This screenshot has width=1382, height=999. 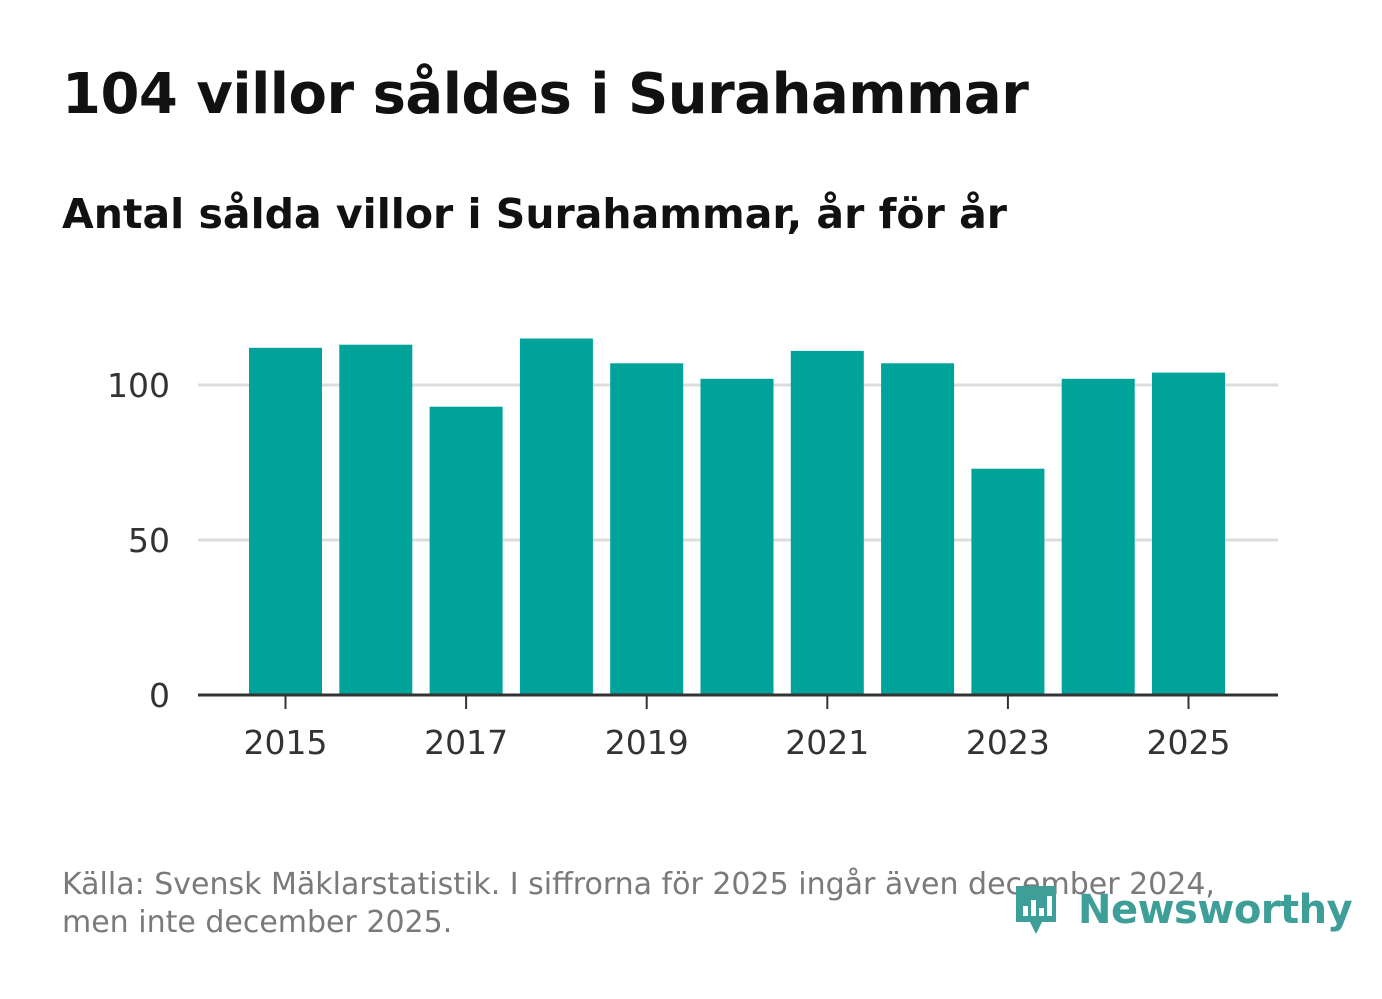 I want to click on x-tick-label-2025: 2025, so click(x=1189, y=742).